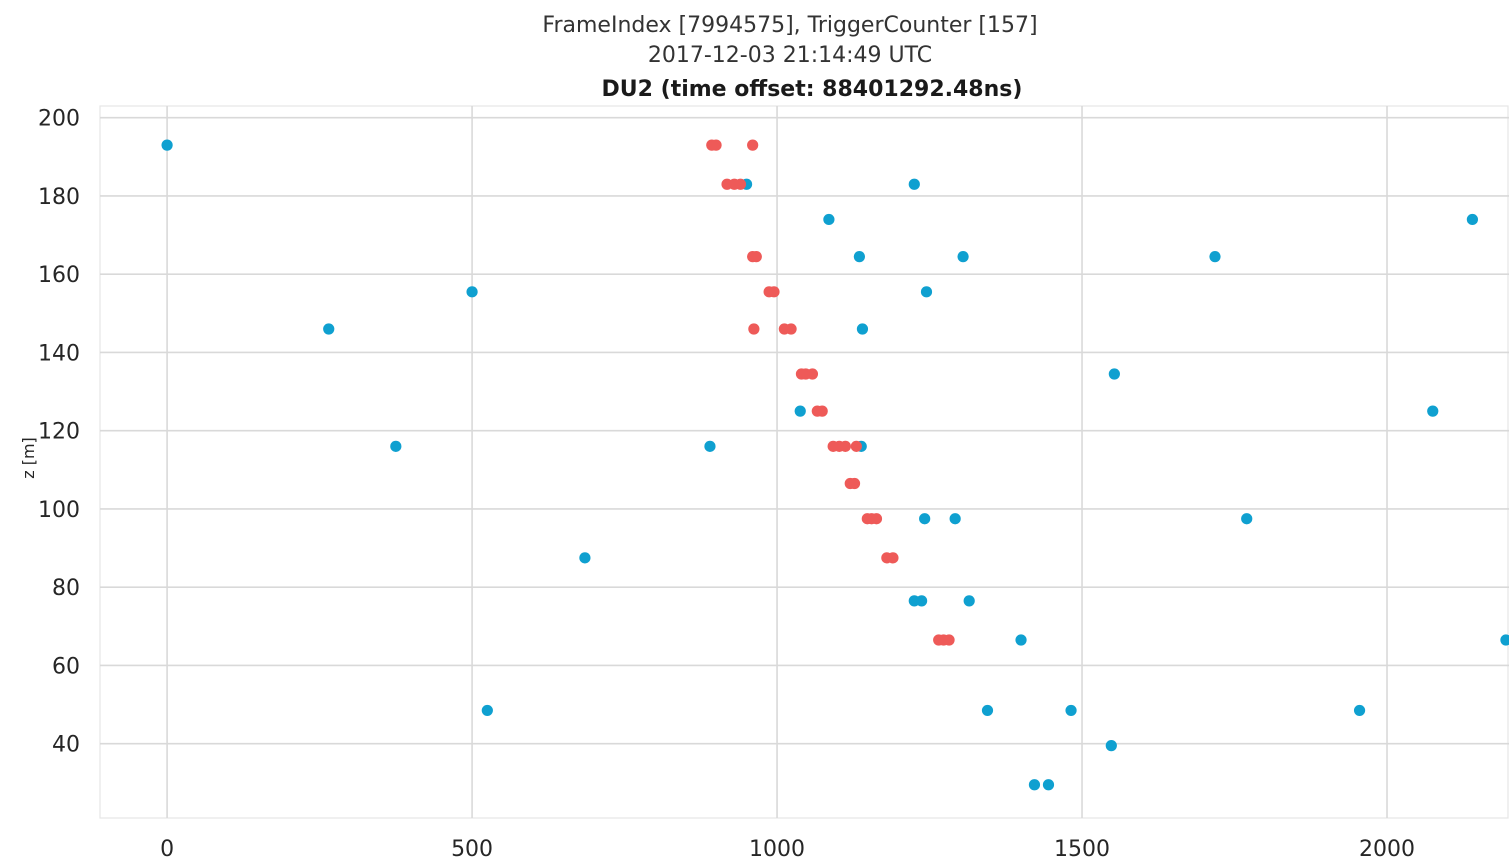 This screenshot has width=1509, height=860. Describe the element at coordinates (66, 745) in the screenshot. I see `y-tick-label: 40` at that location.